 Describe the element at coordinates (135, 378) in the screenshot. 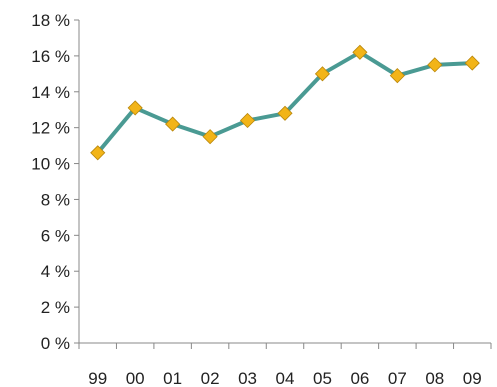

I see `x-tick-label: 00` at that location.